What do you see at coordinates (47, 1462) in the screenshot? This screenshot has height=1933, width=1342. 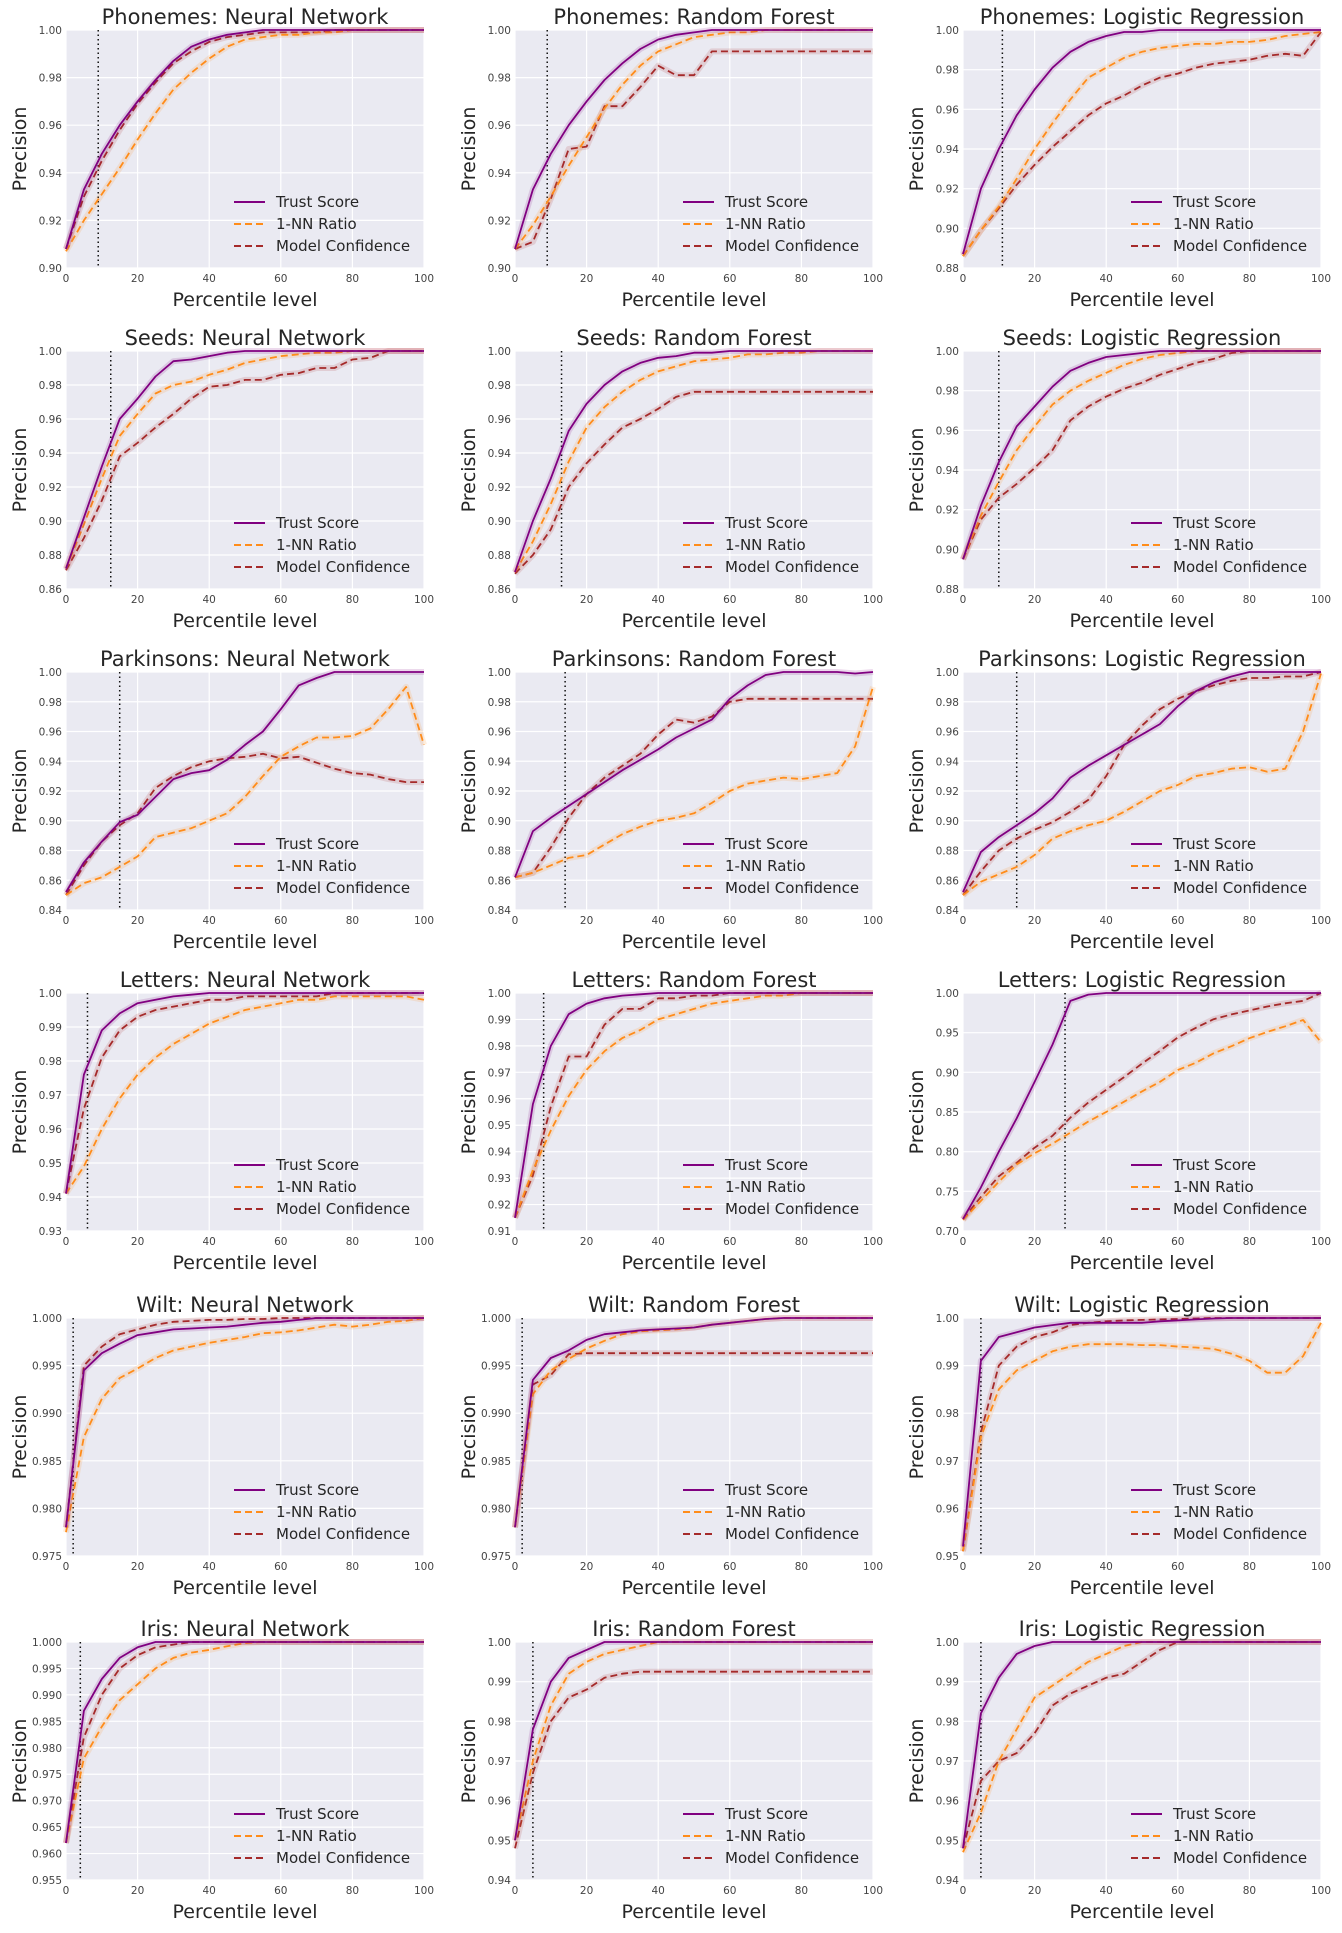 I see `y-tick-label: 0.985` at bounding box center [47, 1462].